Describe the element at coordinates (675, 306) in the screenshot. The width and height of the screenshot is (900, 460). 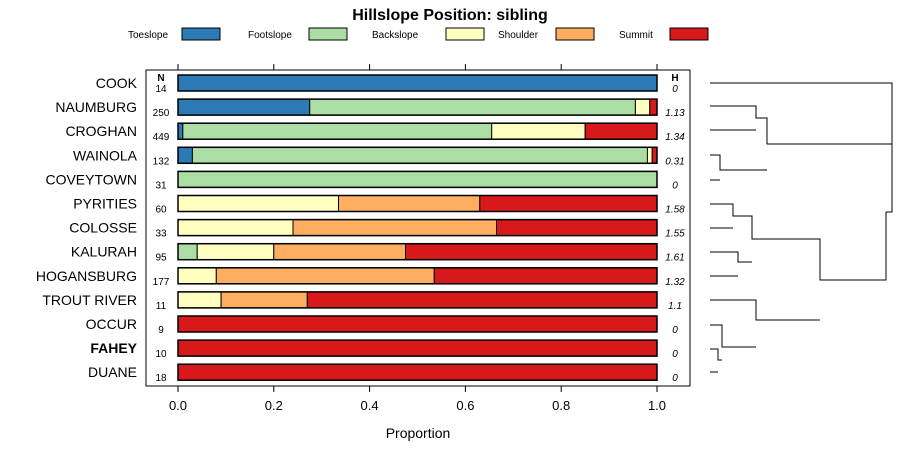
I see `row-h-value: 1.1` at that location.